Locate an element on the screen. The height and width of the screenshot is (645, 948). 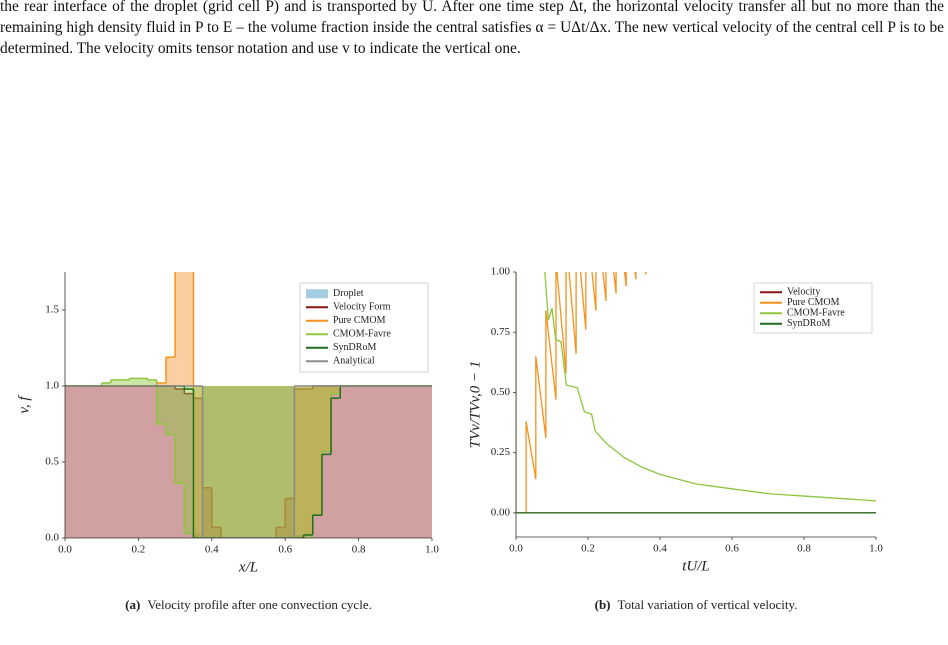
caption-text: Total variation of vertical velocity. is located at coordinates (708, 604).